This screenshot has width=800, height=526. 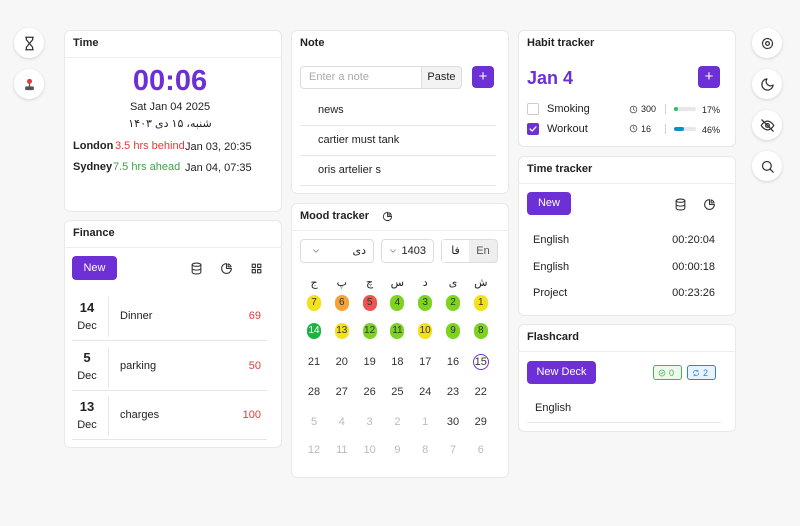 I want to click on note-item: news, so click(x=331, y=110).